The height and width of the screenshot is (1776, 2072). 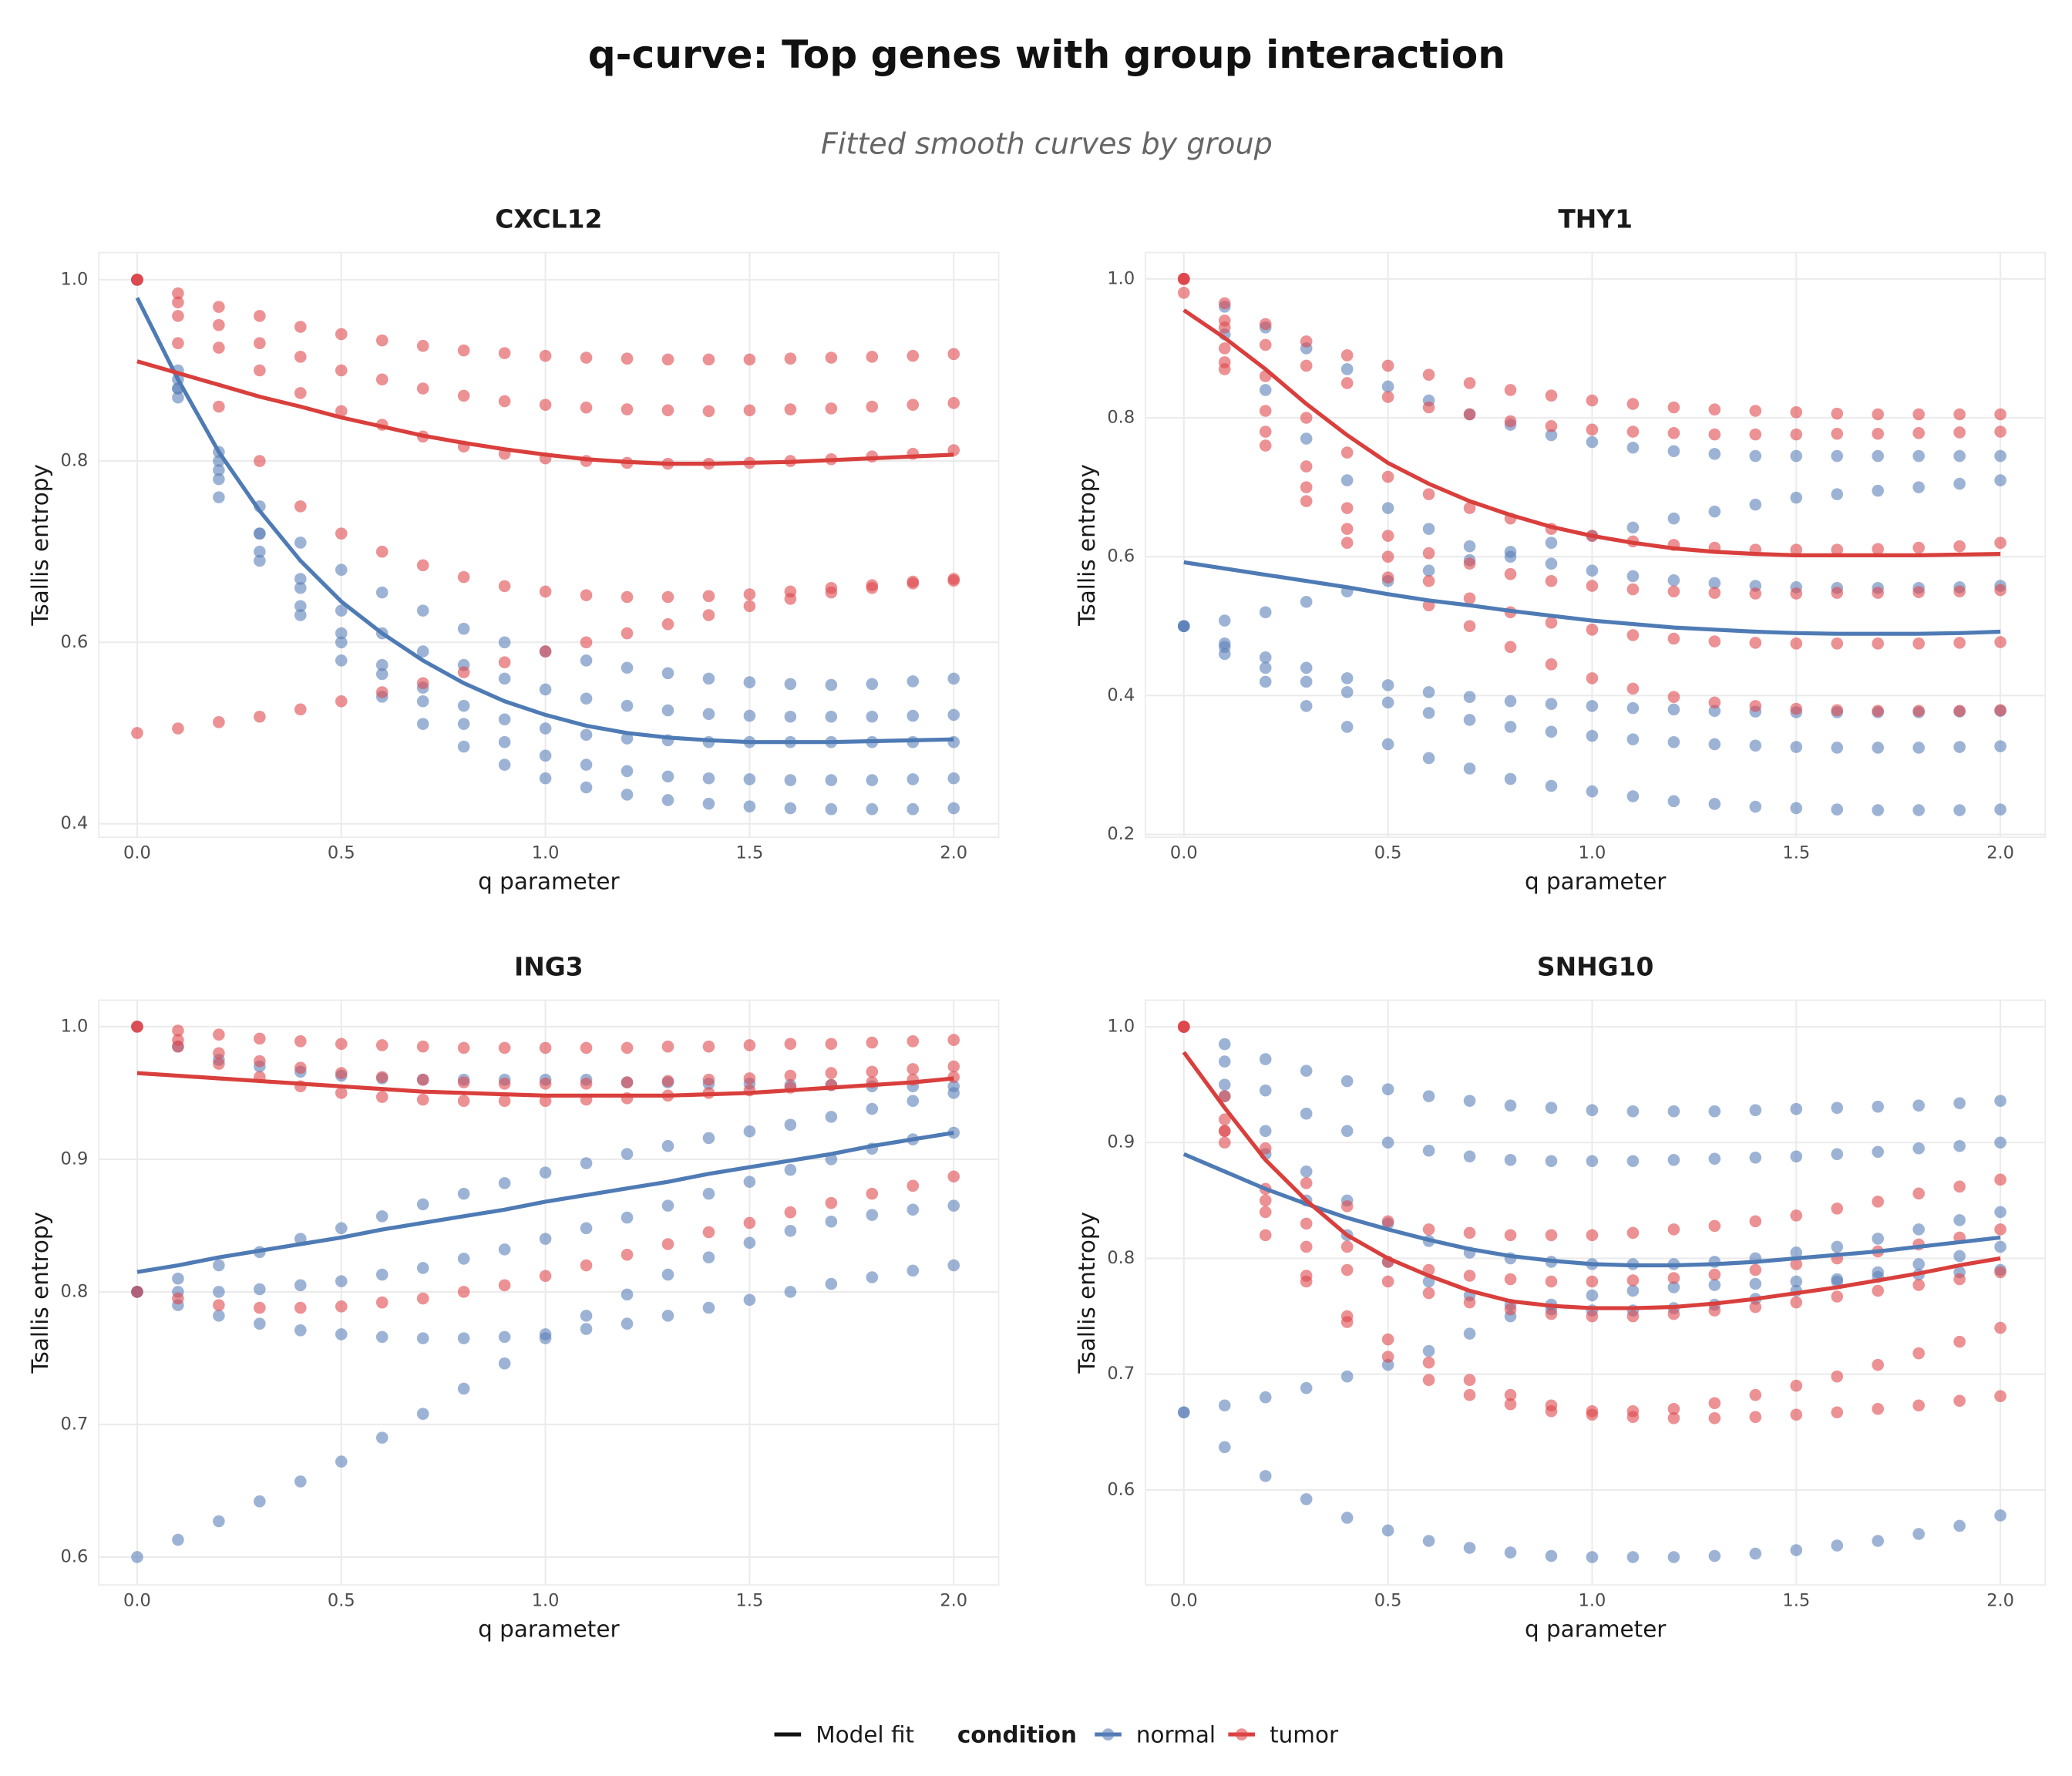 I want to click on legend-key-point, so click(x=1109, y=1734).